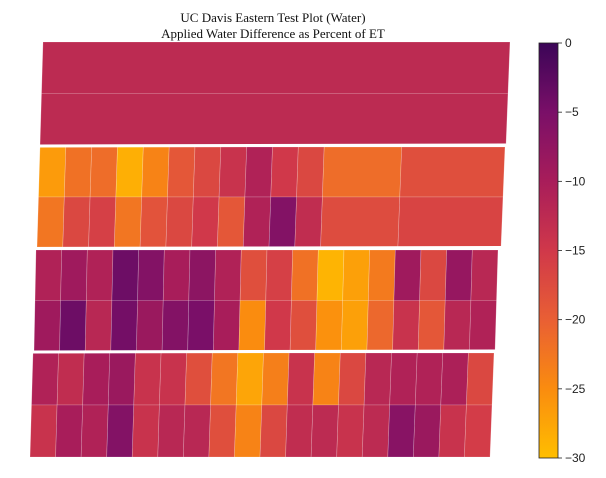 Image resolution: width=606 pixels, height=478 pixels. Describe the element at coordinates (575, 458) in the screenshot. I see `colorbar-tick-label: −30` at that location.